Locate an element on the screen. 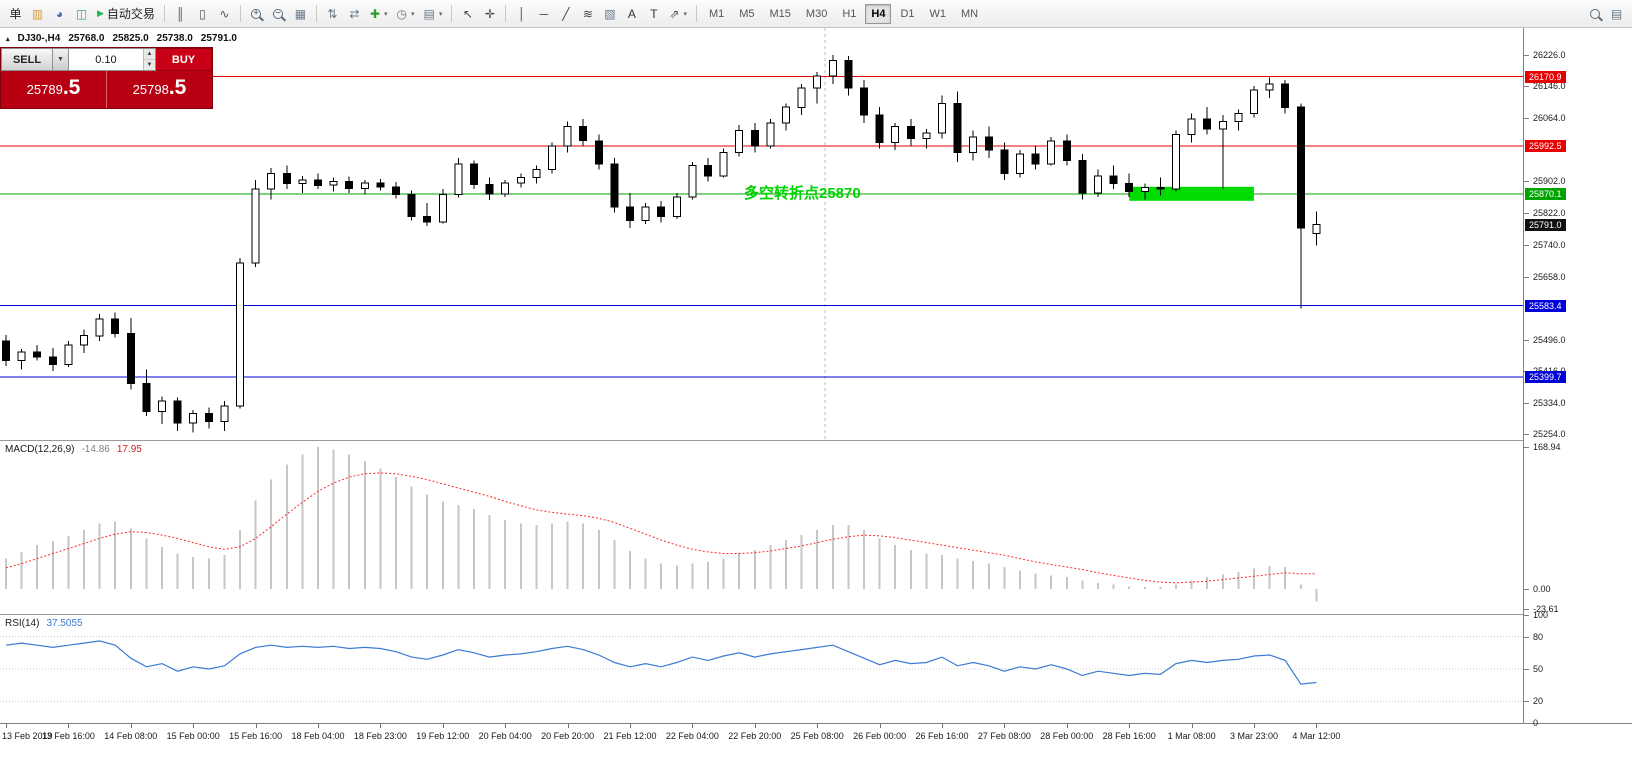  buy-price: 25798.5 is located at coordinates (159, 89).